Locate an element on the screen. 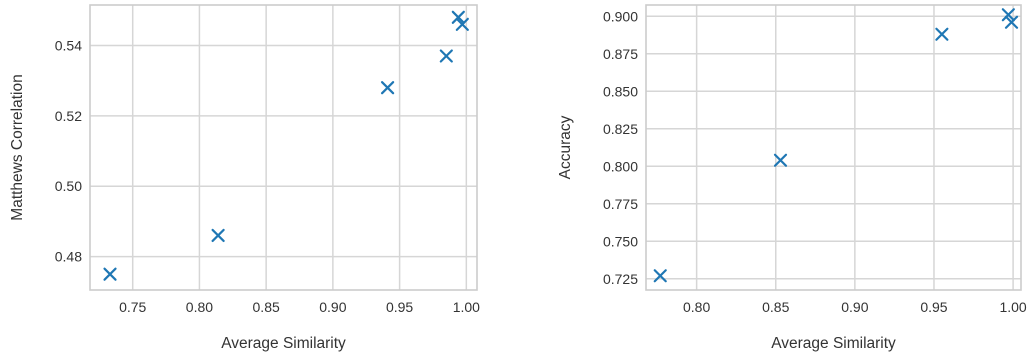 The height and width of the screenshot is (360, 1029). y-tick-label: 0.54 is located at coordinates (68, 45).